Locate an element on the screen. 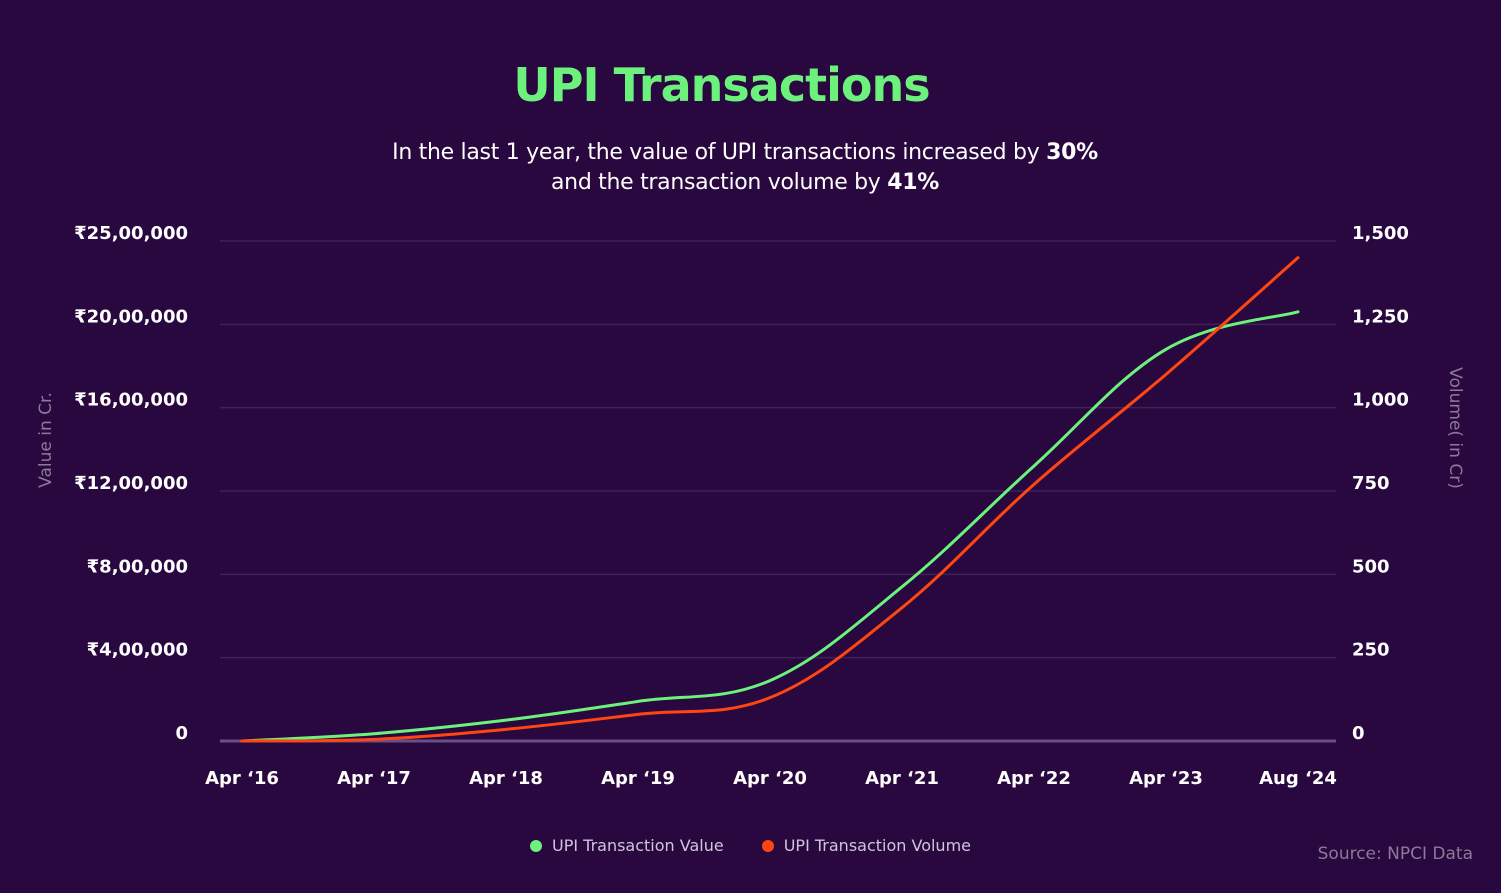 Image resolution: width=1501 pixels, height=893 pixels. left-tick-label: ₹4,00,000 is located at coordinates (137, 650).